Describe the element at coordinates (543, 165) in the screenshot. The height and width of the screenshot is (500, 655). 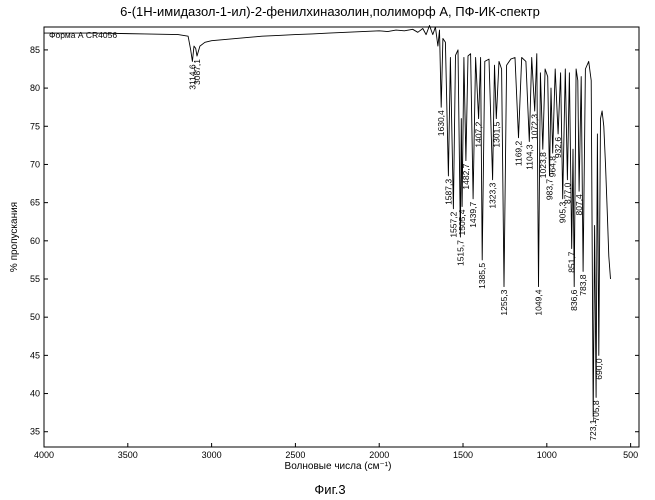
I see `peak-label: 1023,8` at that location.